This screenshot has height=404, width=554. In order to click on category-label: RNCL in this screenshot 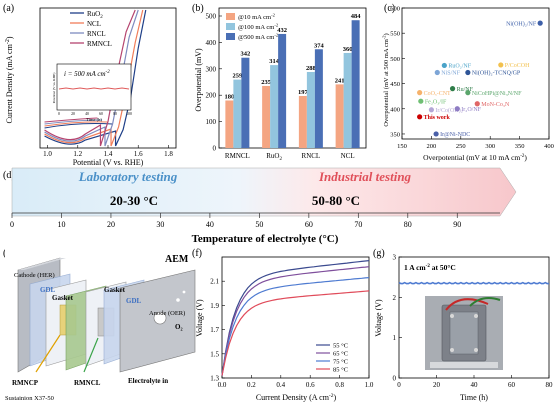, I will do `click(311, 156)`.